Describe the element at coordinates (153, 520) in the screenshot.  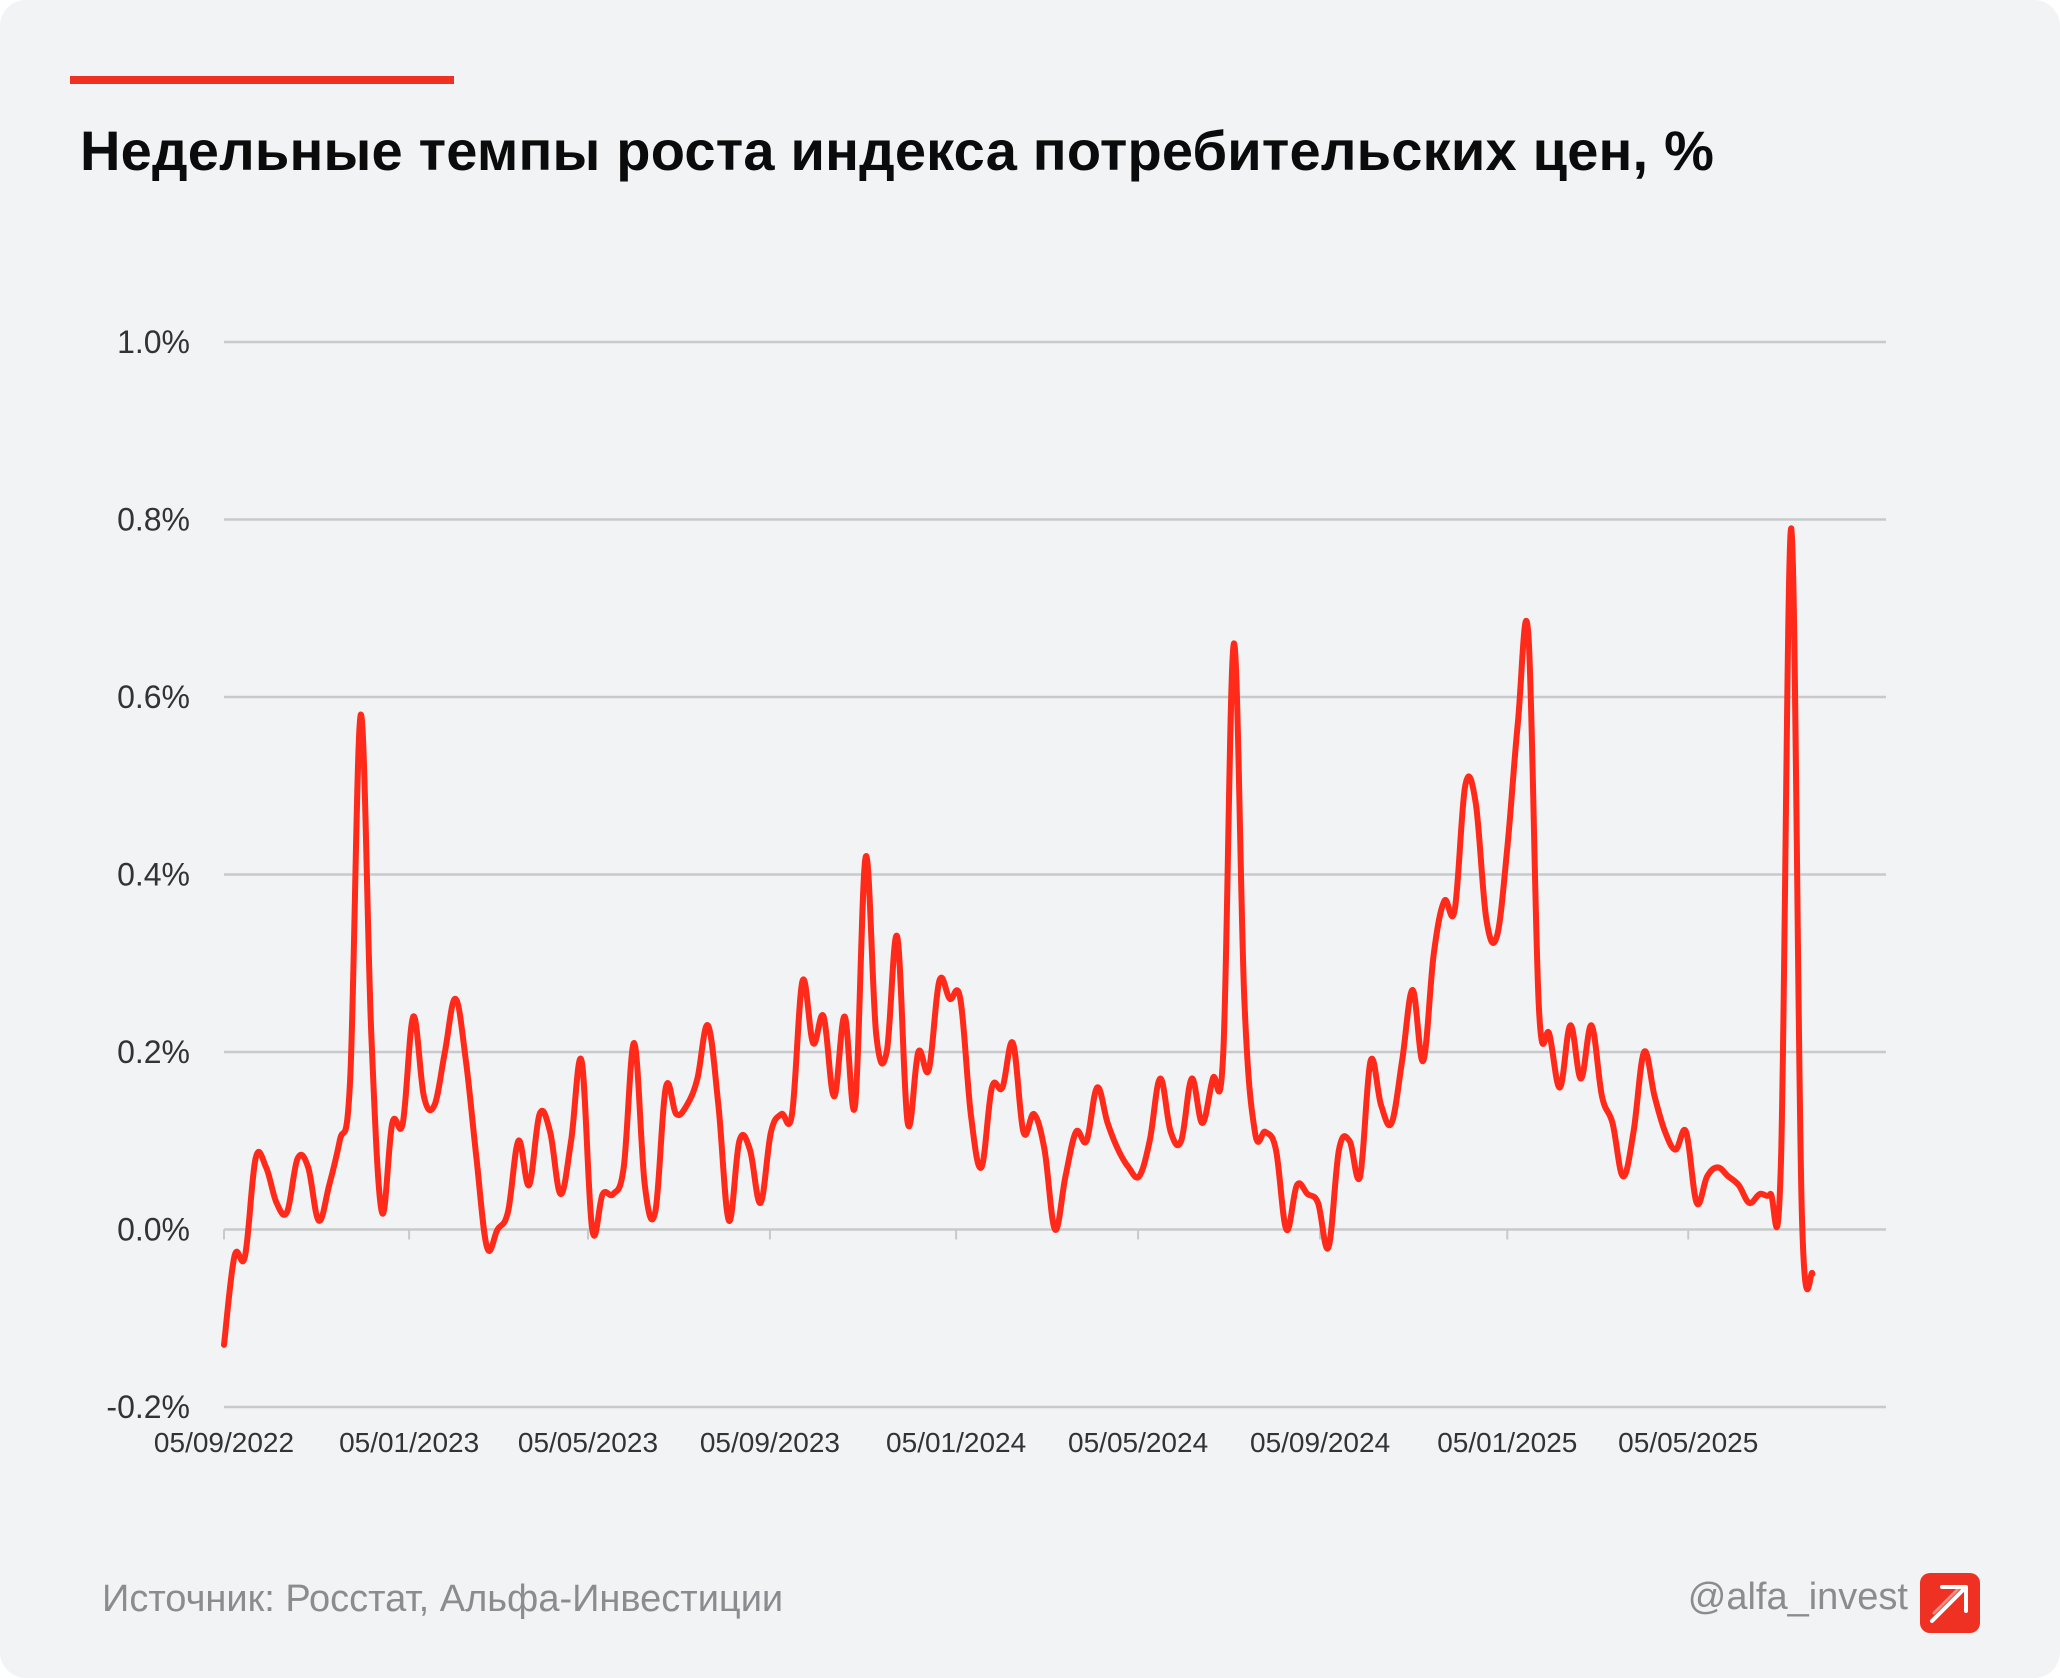
I see `y-tick-label: 0.8%` at that location.